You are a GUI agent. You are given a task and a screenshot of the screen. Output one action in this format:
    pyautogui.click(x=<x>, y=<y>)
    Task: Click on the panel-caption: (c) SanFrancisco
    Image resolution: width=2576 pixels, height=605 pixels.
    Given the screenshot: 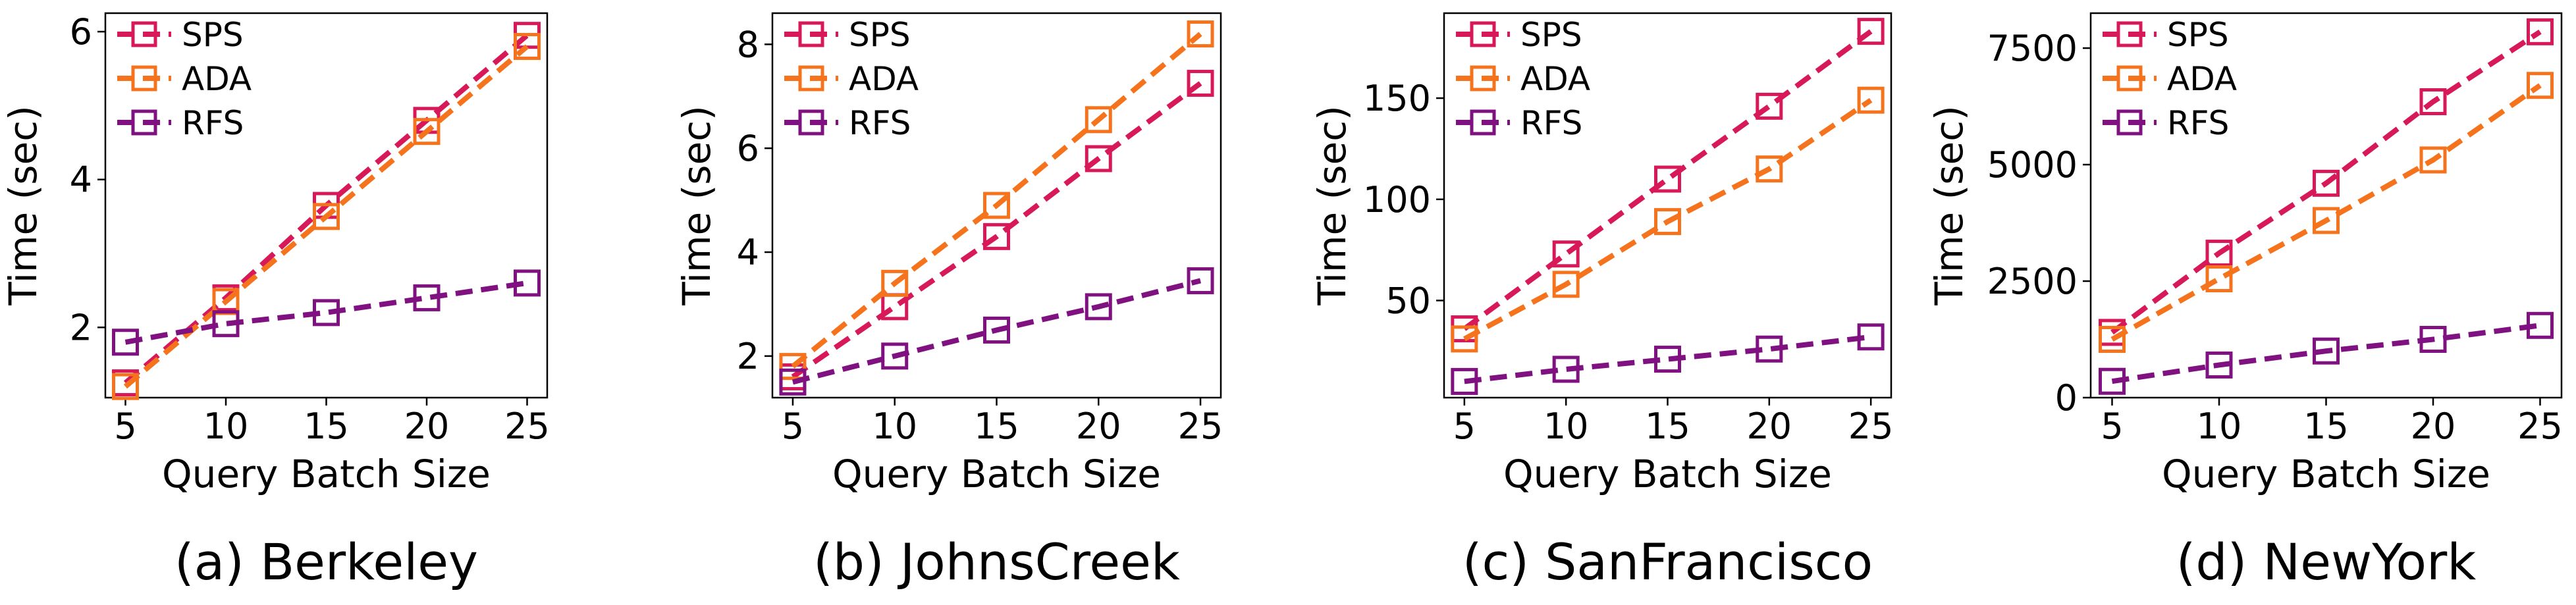 What is the action you would take?
    pyautogui.click(x=1667, y=562)
    